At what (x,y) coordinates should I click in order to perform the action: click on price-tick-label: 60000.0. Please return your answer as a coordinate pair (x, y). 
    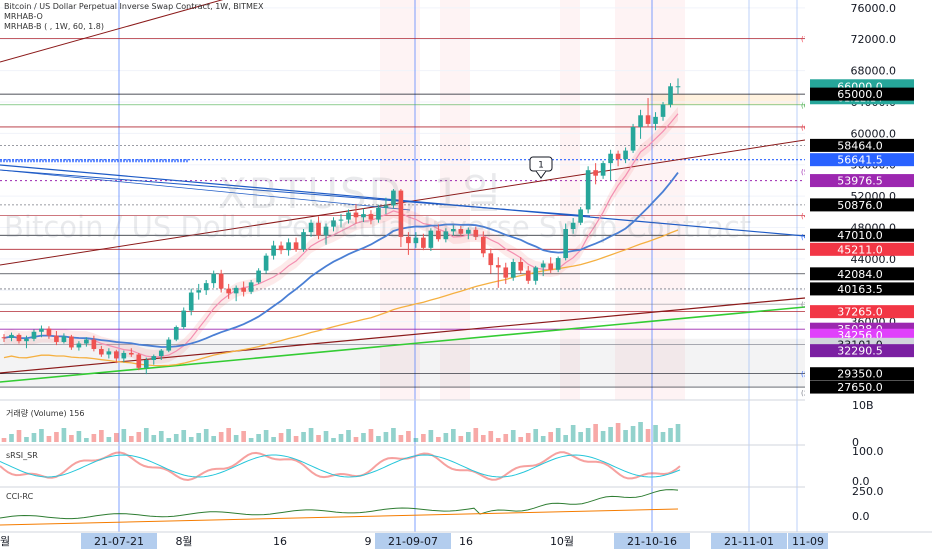
    Looking at the image, I should click on (874, 133).